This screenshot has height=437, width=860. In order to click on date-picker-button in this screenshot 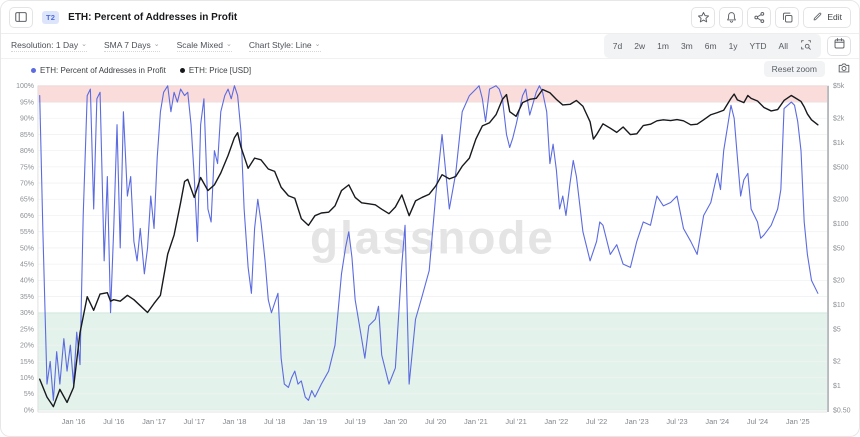, I will do `click(839, 46)`.